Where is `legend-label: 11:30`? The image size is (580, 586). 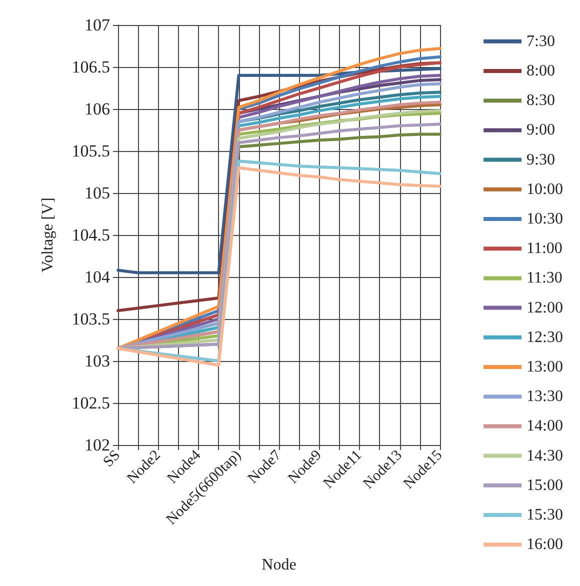 legend-label: 11:30 is located at coordinates (544, 278).